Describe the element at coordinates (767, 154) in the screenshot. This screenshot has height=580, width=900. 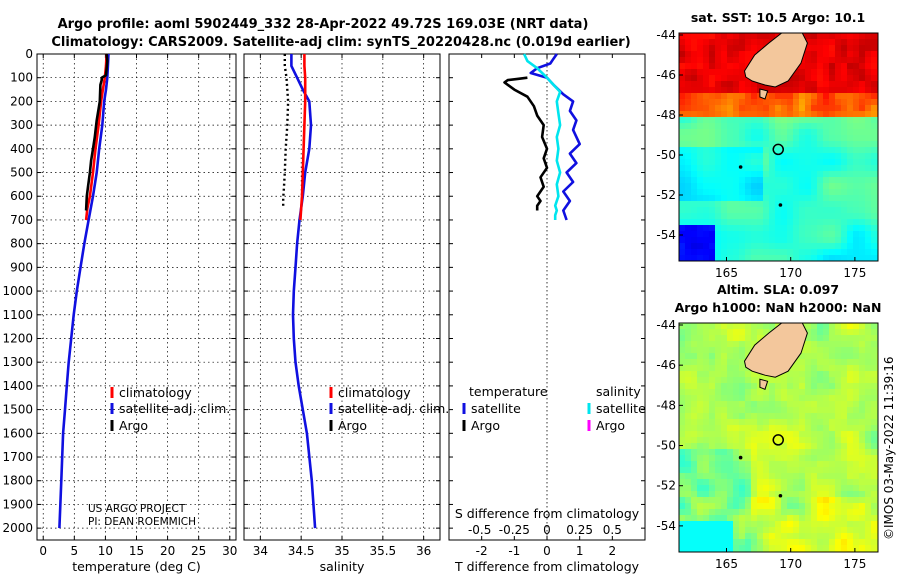
I see `sst-map: 165 170 175-44-46-48-50-52-54` at that location.